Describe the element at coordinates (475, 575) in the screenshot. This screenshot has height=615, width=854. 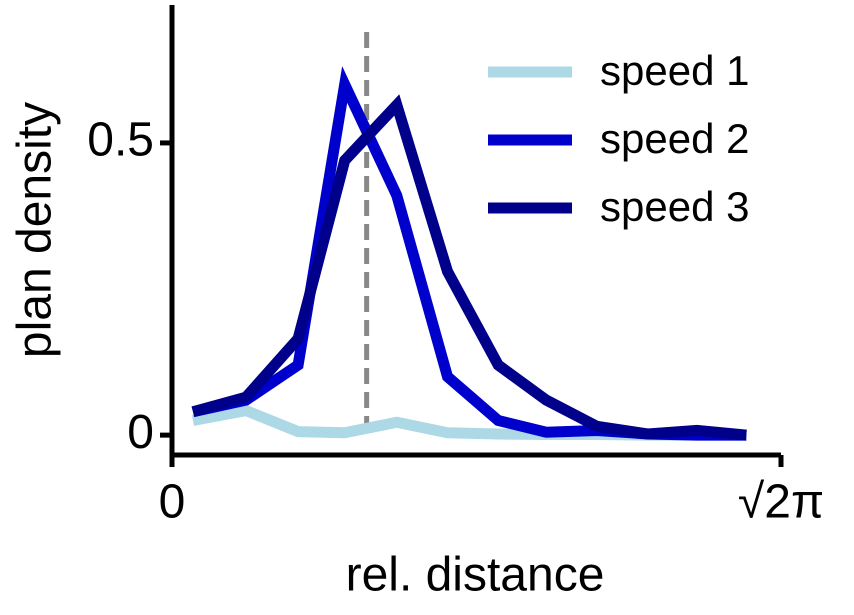
I see `x-axis-label: rel. distance` at that location.